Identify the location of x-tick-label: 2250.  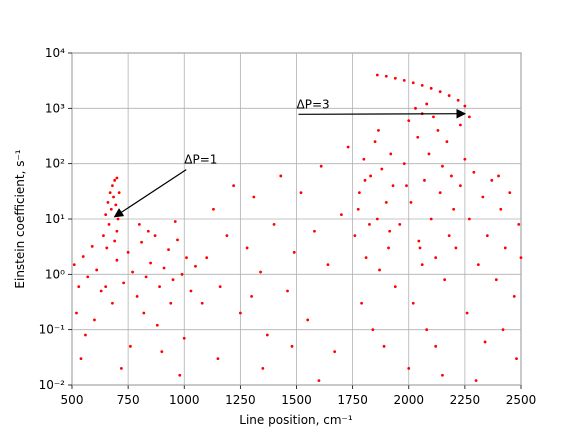
(465, 400).